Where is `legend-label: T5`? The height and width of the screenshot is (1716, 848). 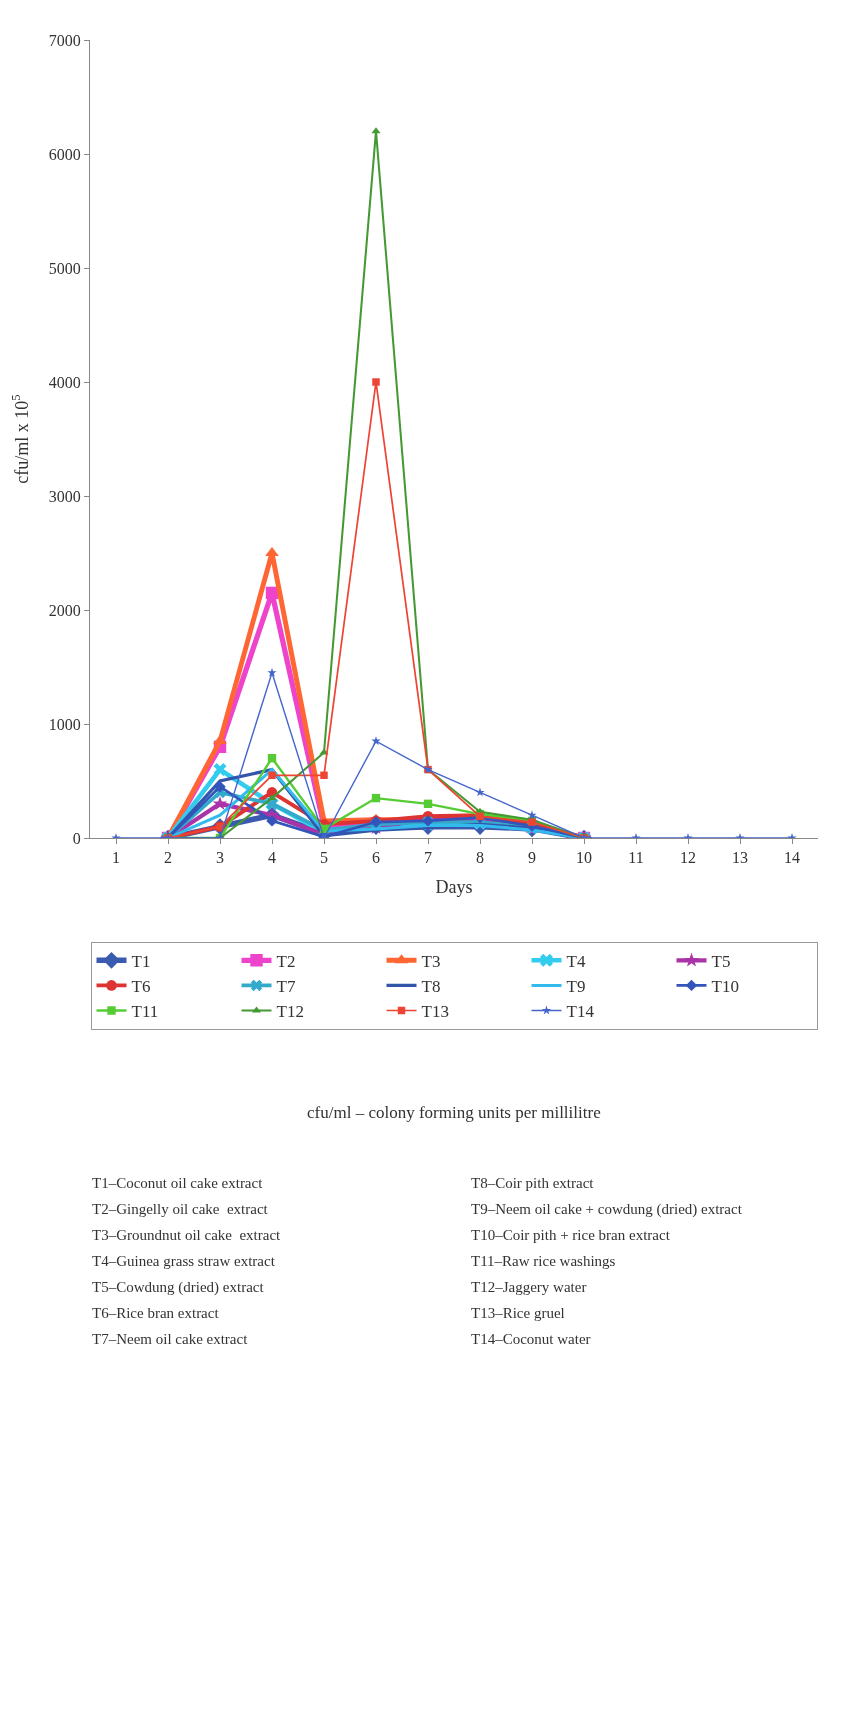
legend-label: T5 is located at coordinates (721, 961).